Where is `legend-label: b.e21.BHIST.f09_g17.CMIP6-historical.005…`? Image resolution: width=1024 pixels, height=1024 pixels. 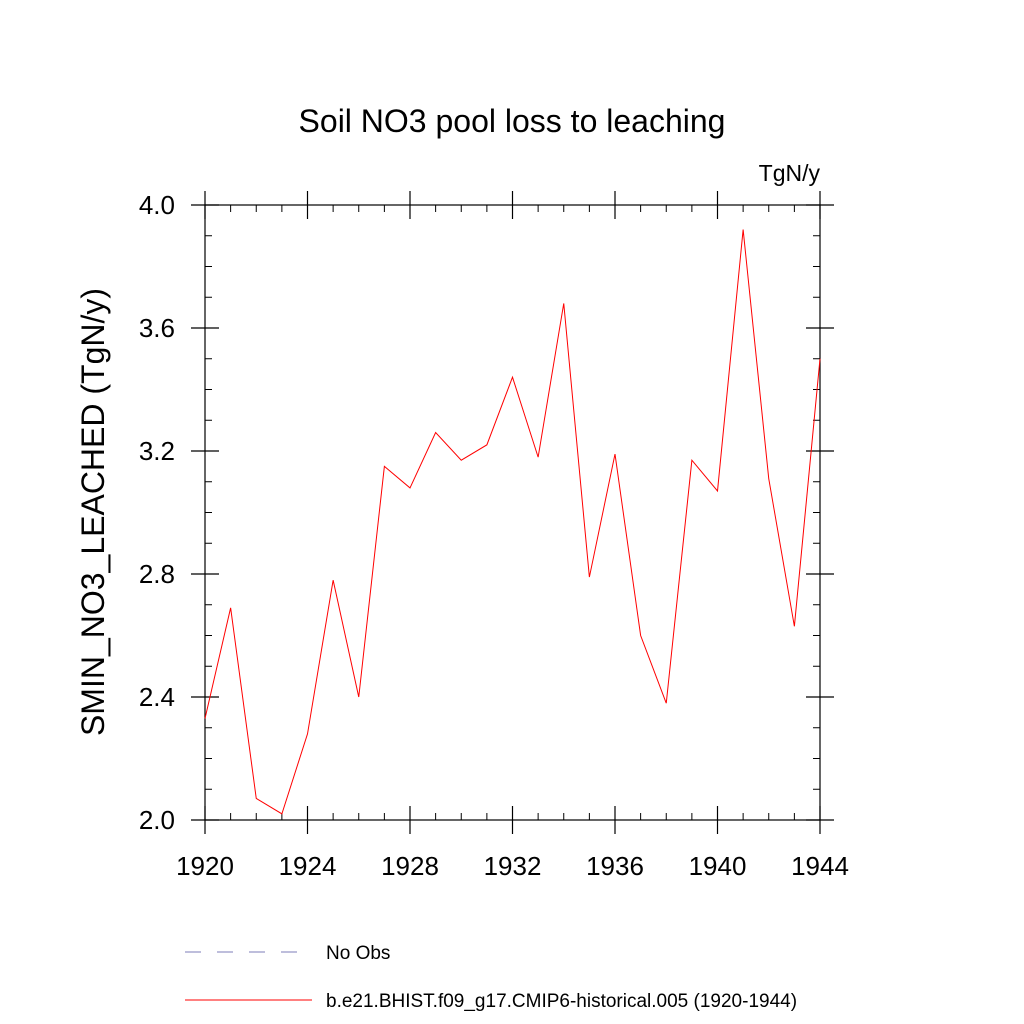
legend-label: b.e21.BHIST.f09_g17.CMIP6-historical.005… is located at coordinates (561, 1001).